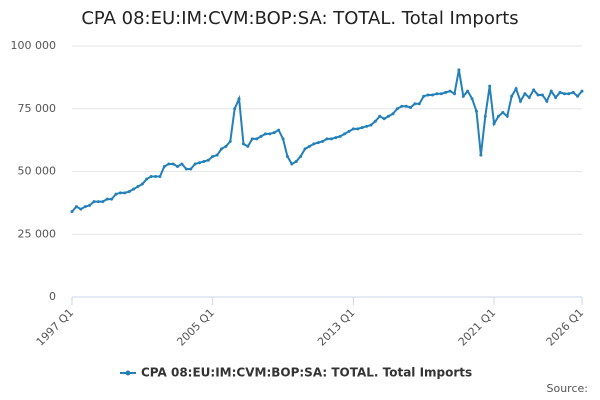 The image size is (600, 400). Describe the element at coordinates (477, 327) in the screenshot. I see `x-tick-label: 2021 Q1` at that location.